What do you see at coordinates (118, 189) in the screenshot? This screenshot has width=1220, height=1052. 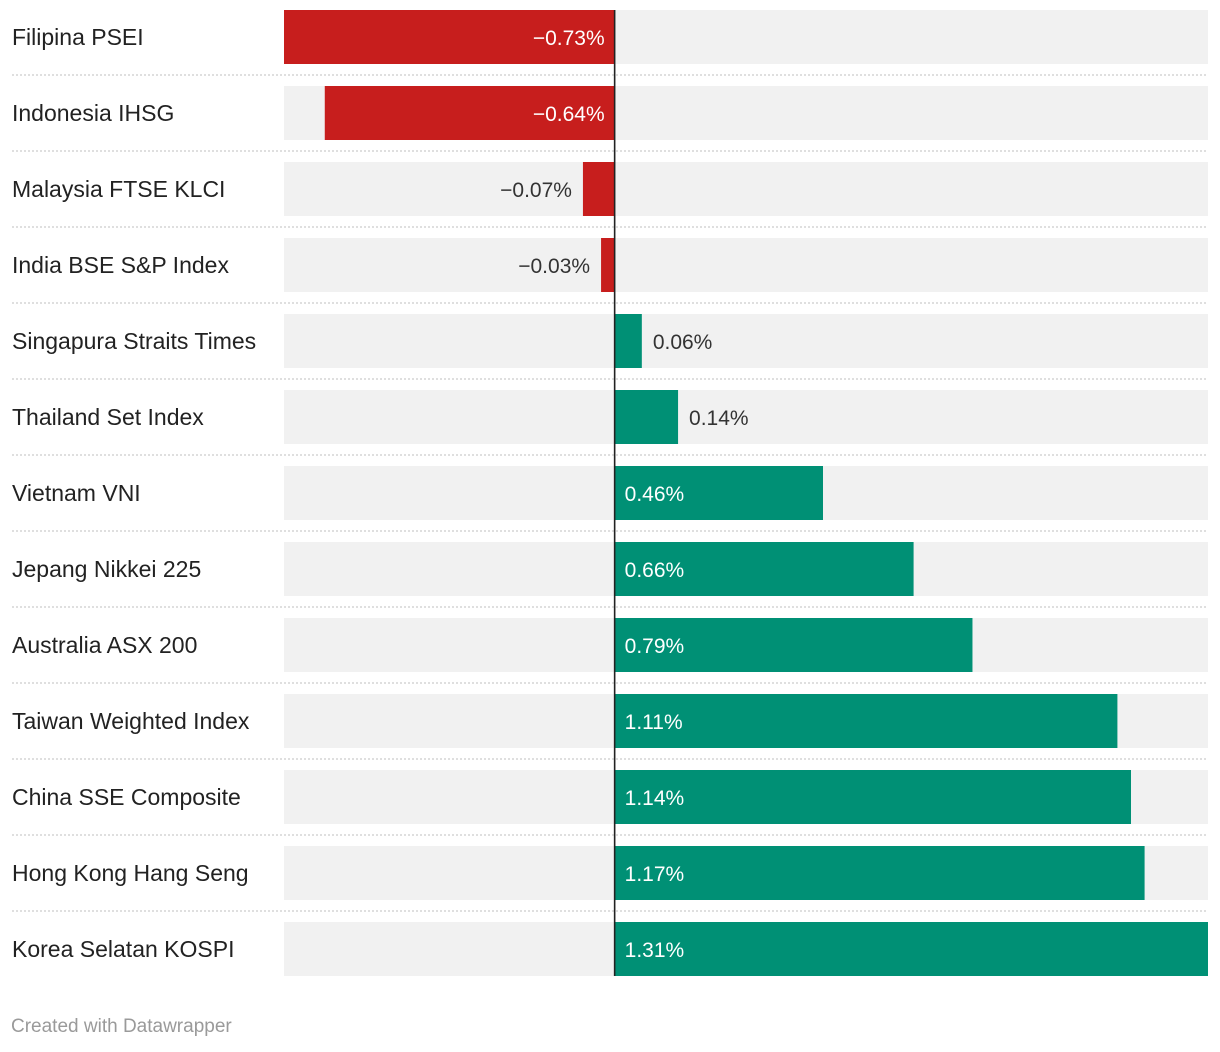 I see `category-label: Malaysia FTSE KLCI` at bounding box center [118, 189].